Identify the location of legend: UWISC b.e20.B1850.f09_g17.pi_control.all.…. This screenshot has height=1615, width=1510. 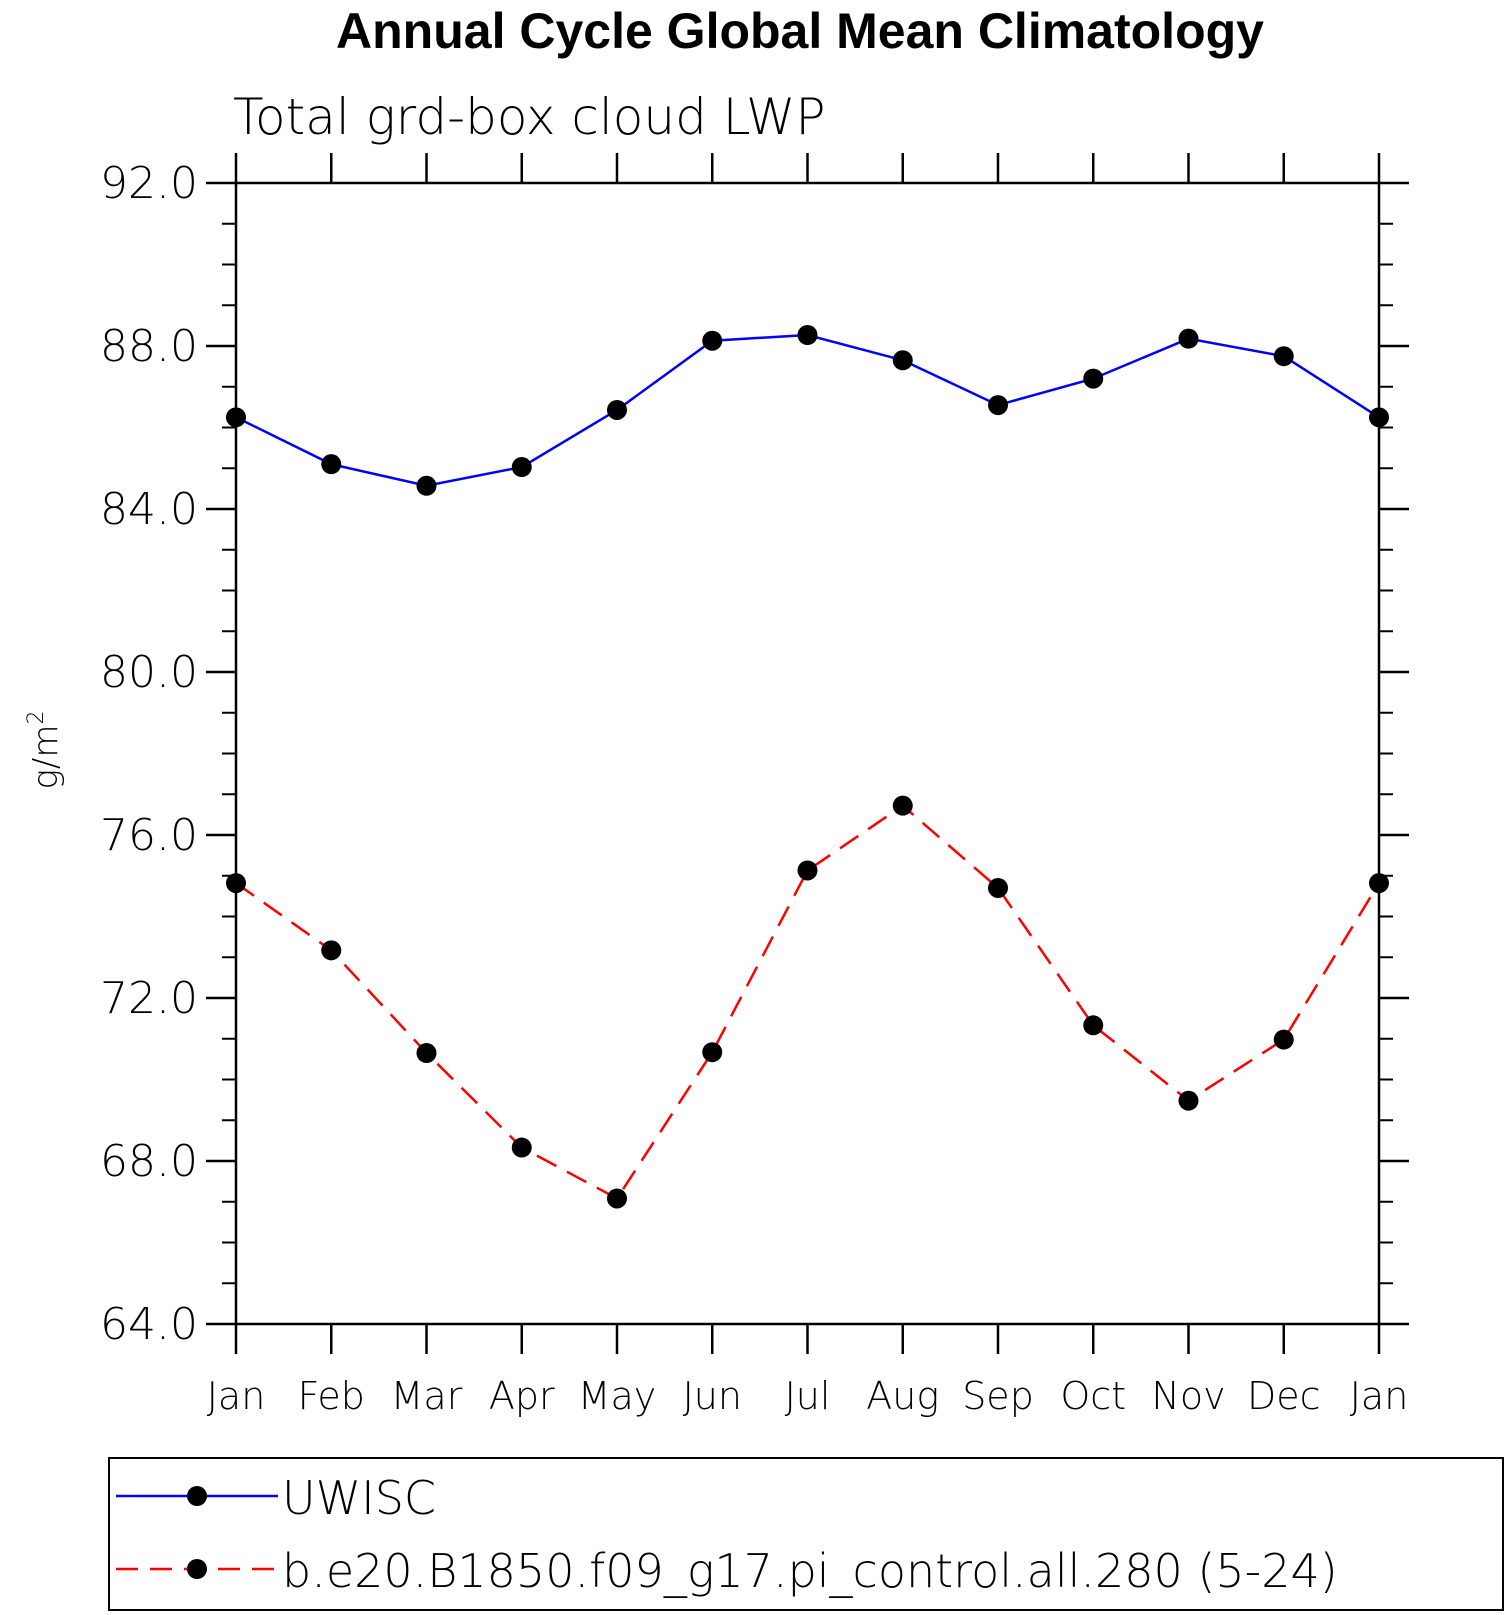
(806, 1534).